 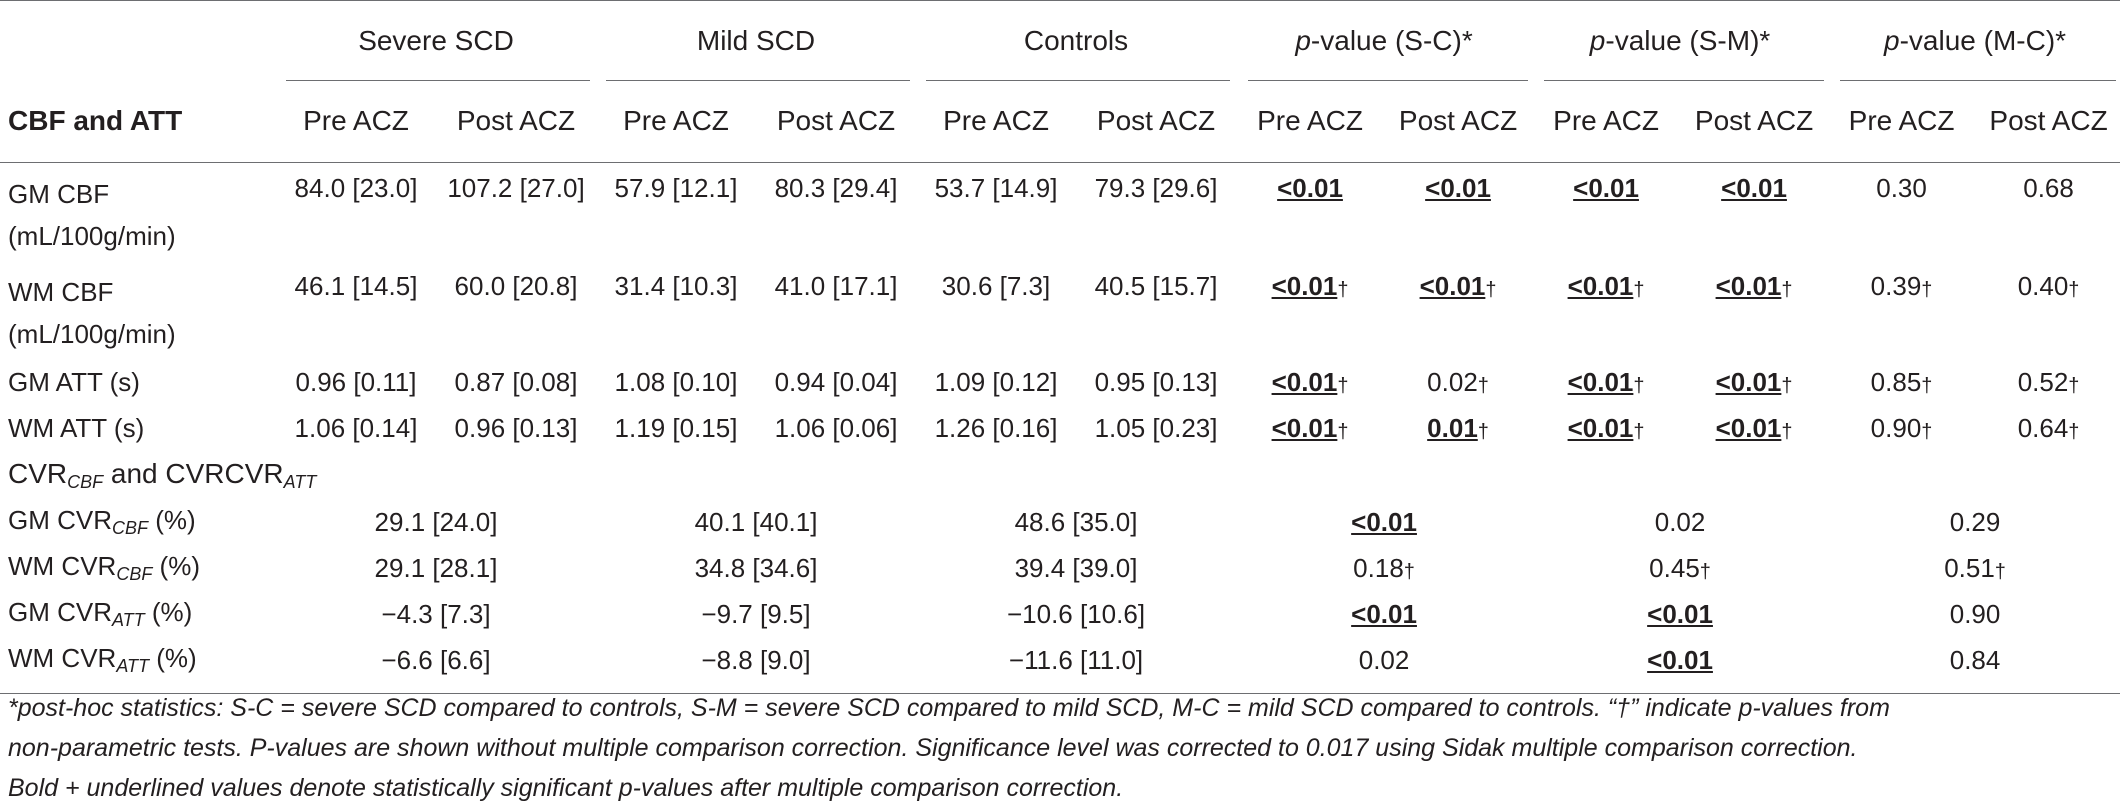 I want to click on group-rule-psc, so click(x=1388, y=80).